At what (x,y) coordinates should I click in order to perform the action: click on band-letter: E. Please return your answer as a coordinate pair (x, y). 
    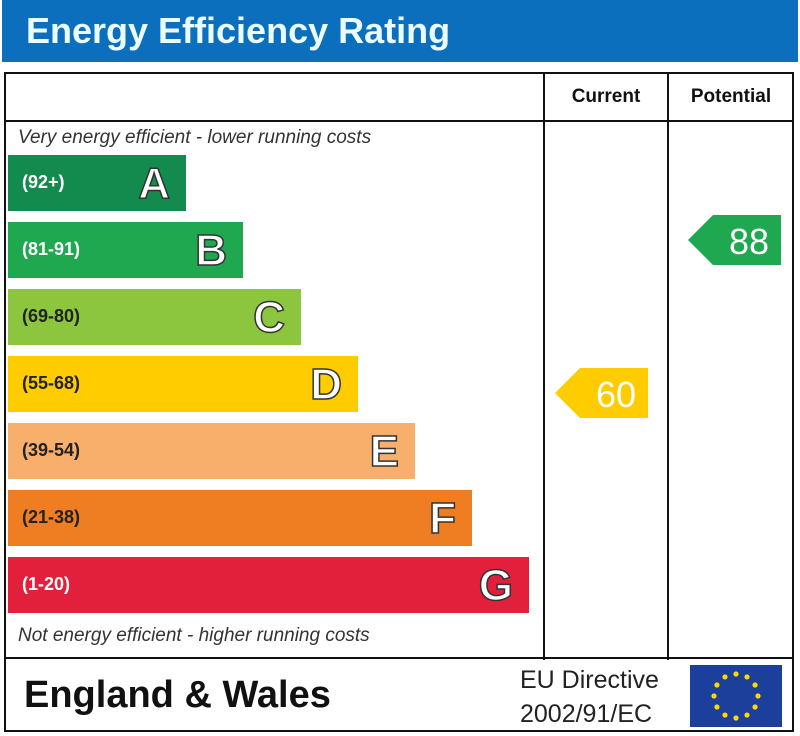
    Looking at the image, I should click on (384, 451).